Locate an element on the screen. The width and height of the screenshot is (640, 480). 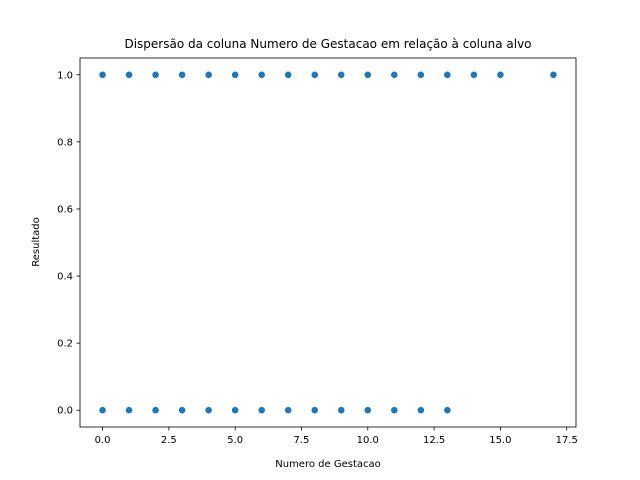
y-tick-label: 0.8 is located at coordinates (65, 142).